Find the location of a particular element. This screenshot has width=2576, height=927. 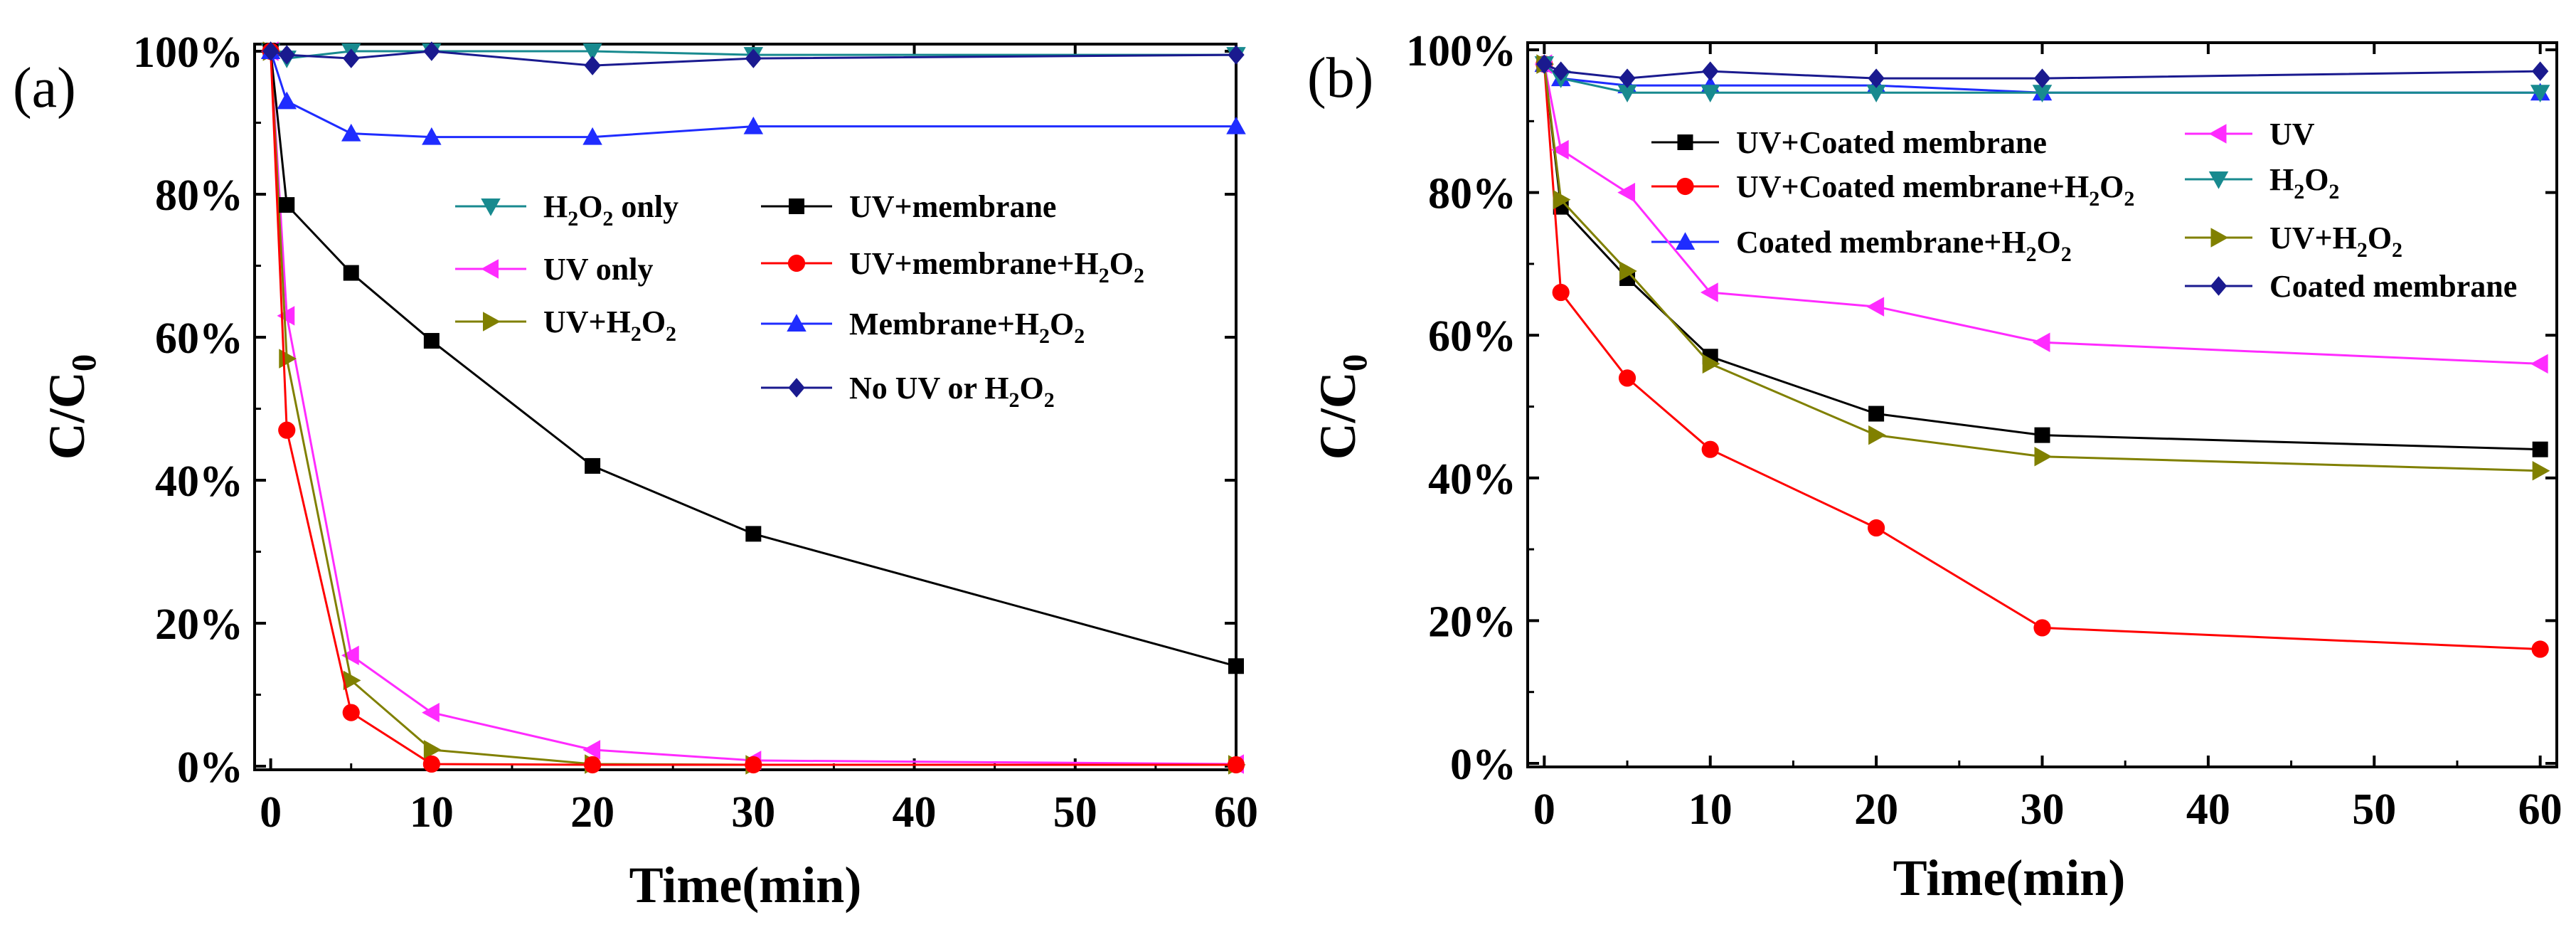

legend-label: H2O2 is located at coordinates (2304, 183).